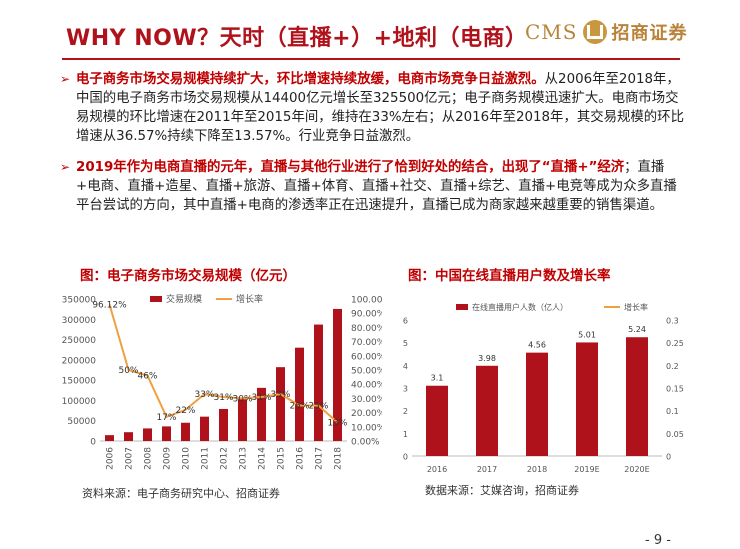 Image resolution: width=740 pixels, height=549 pixels. Describe the element at coordinates (187, 458) in the screenshot. I see `x-tick-label: 2010` at that location.